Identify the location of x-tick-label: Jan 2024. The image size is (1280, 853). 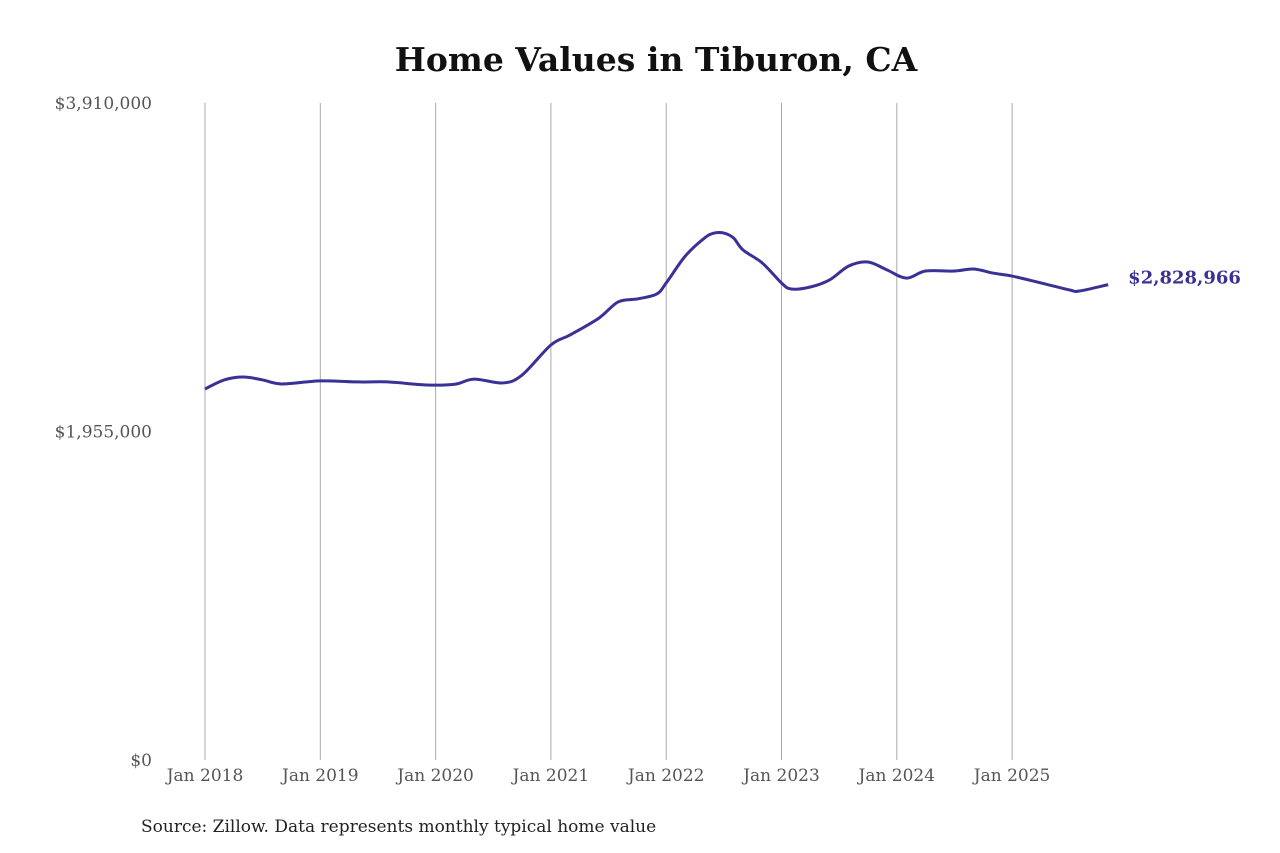
(896, 776).